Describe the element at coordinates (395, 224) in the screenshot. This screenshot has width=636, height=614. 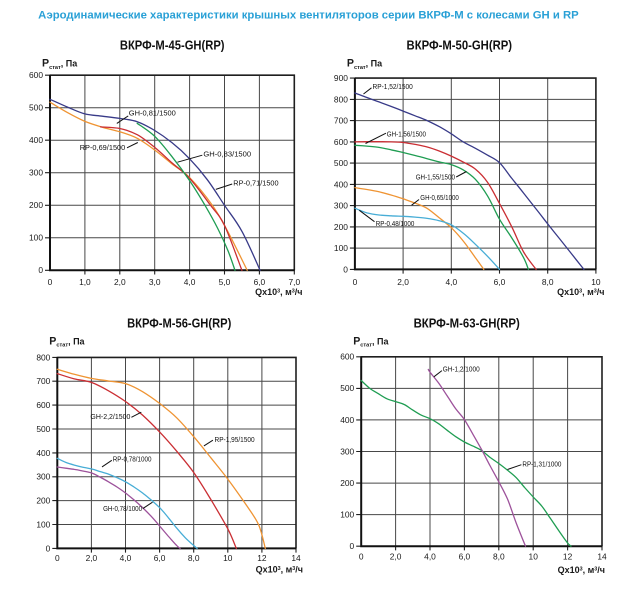
I see `svg-text: RP-0,48/1000` at that location.